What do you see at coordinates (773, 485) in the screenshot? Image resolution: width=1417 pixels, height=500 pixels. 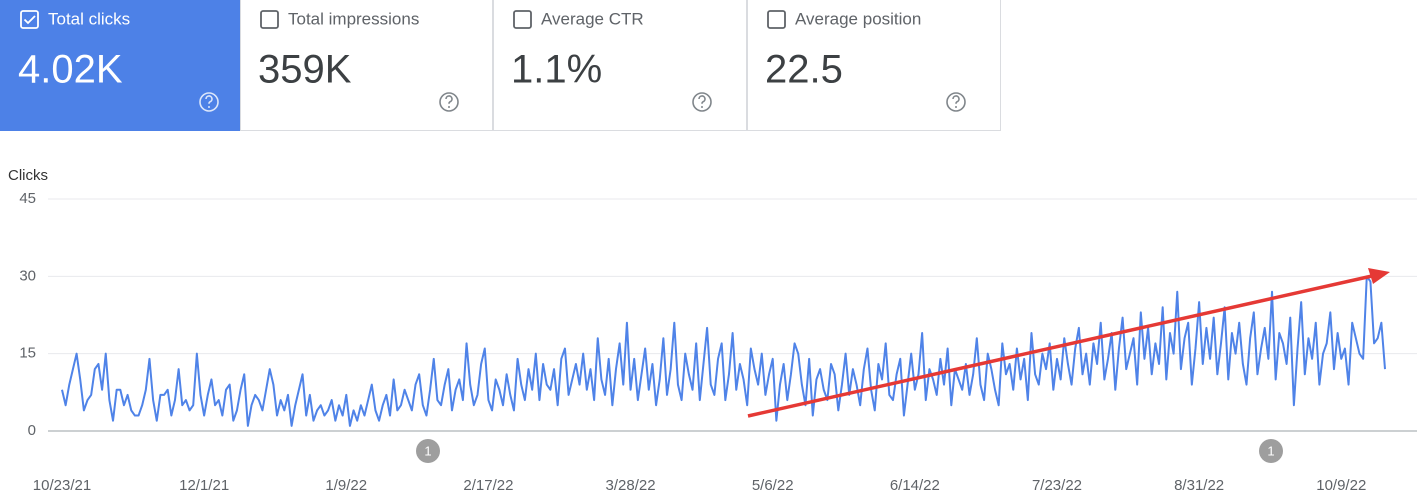 I see `x-tick-label: 5/6/22` at bounding box center [773, 485].